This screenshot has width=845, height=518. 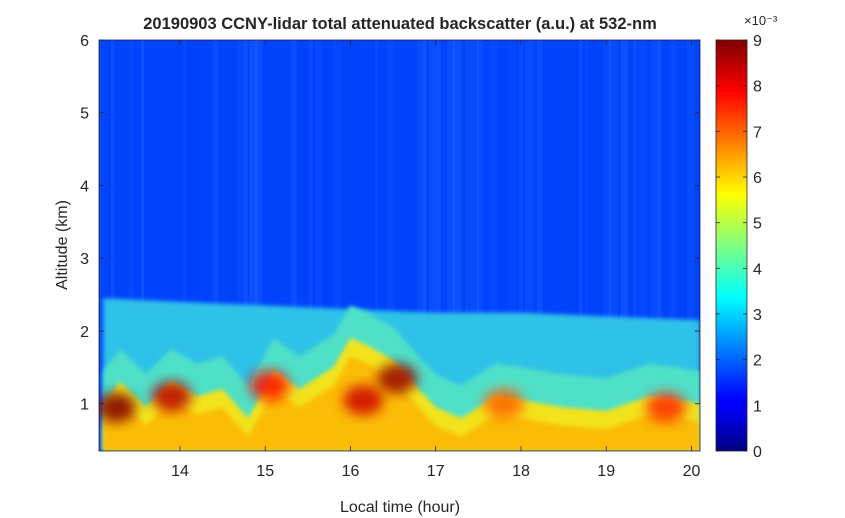 What do you see at coordinates (757, 87) in the screenshot?
I see `colorbar-tick-label: 8` at bounding box center [757, 87].